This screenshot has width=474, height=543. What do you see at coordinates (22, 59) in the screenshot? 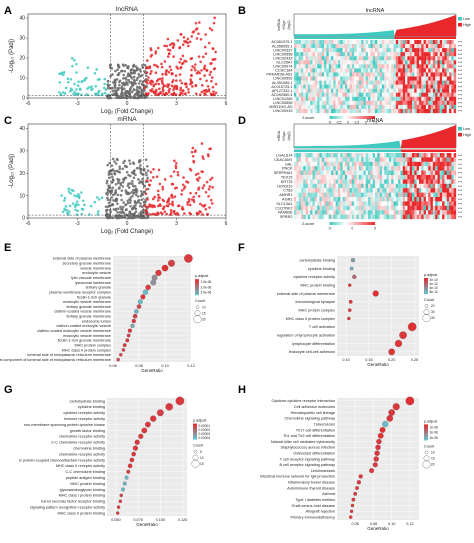
I see `y-tick-label: 20` at bounding box center [22, 59].